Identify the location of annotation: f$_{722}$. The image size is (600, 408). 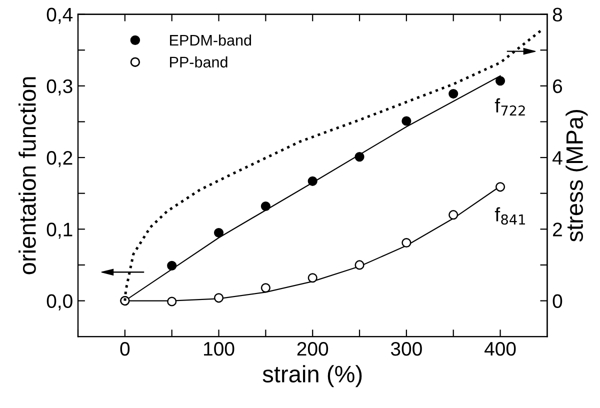
(509, 107).